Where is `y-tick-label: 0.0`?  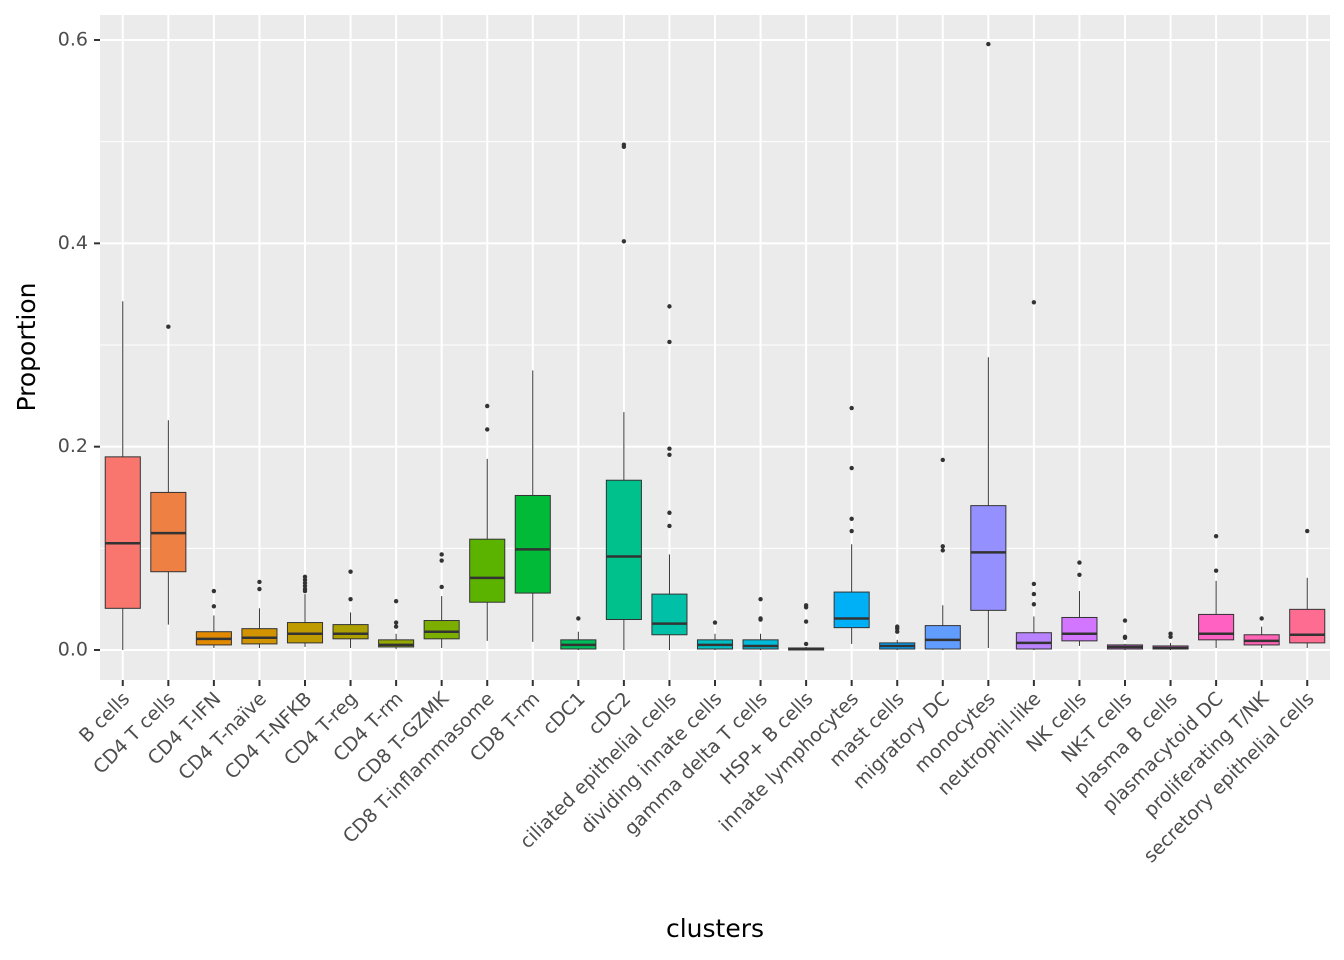 y-tick-label: 0.0 is located at coordinates (73, 650).